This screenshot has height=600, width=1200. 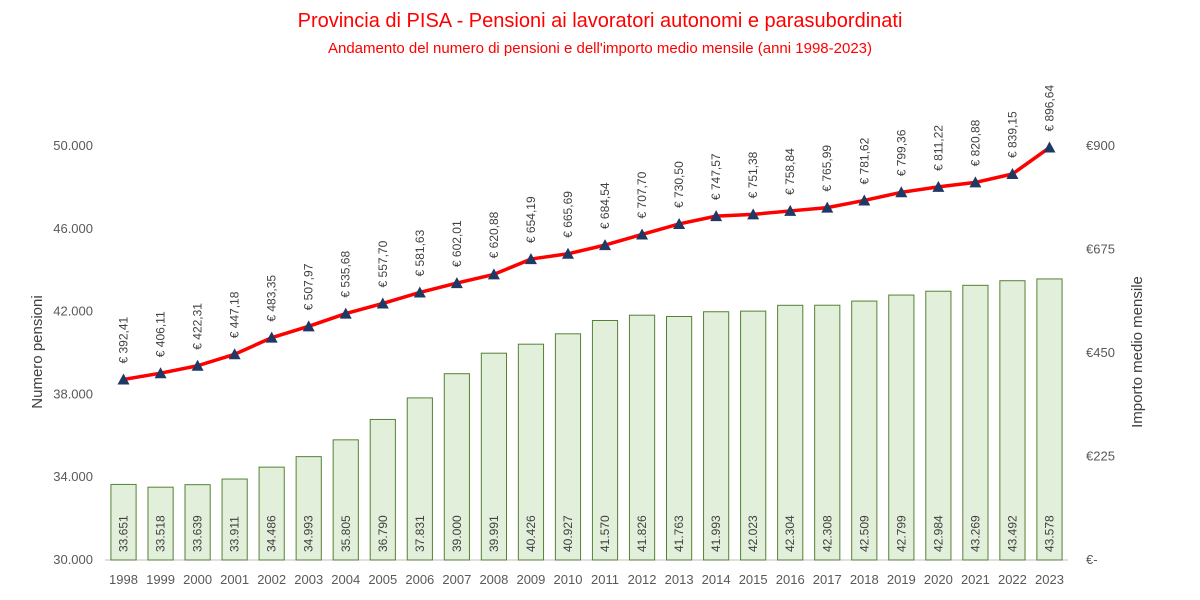 I want to click on bar-data-label: 43.492, so click(x=1012, y=533).